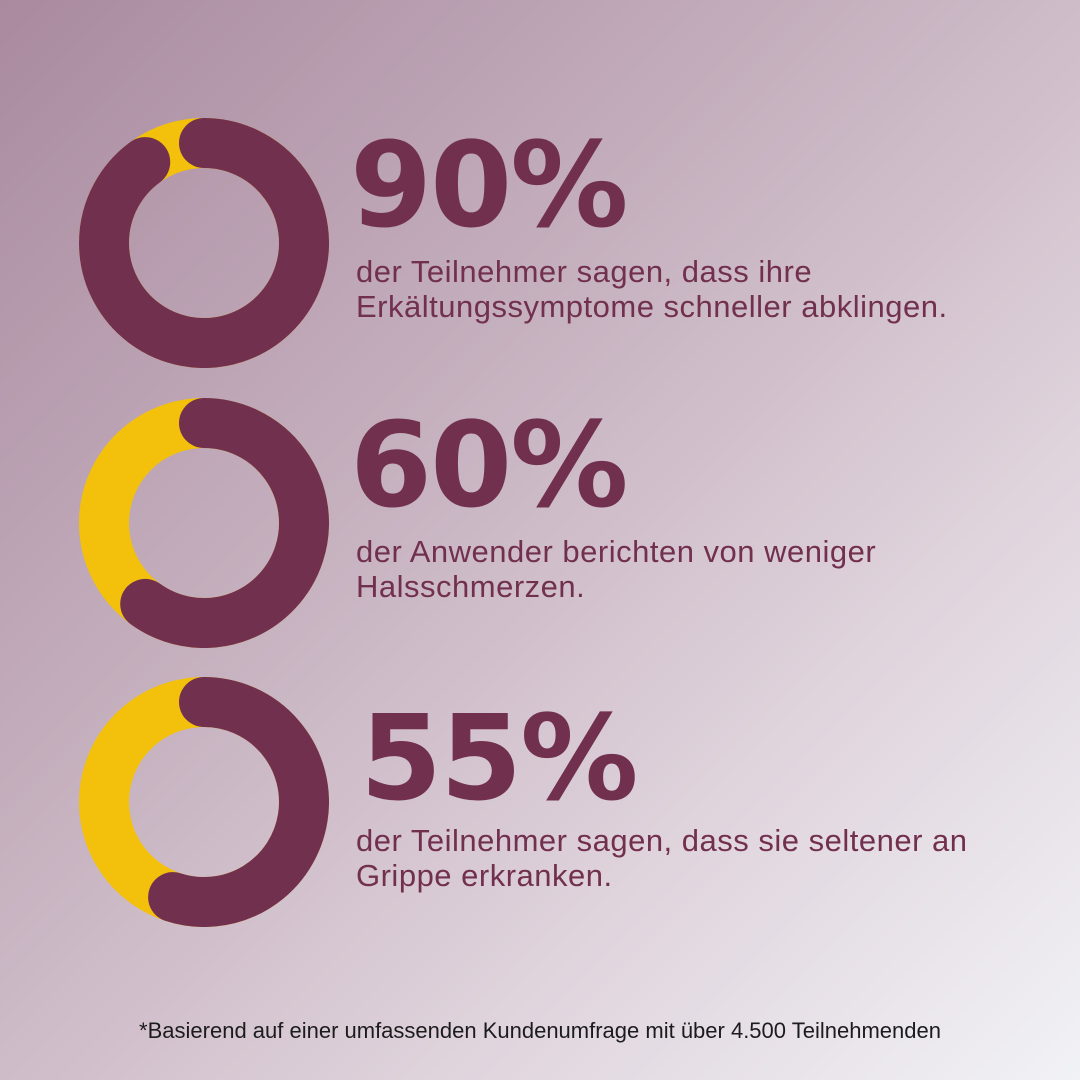 The image size is (1080, 1080). What do you see at coordinates (489, 465) in the screenshot?
I see `stat-percentage-2: 60%` at bounding box center [489, 465].